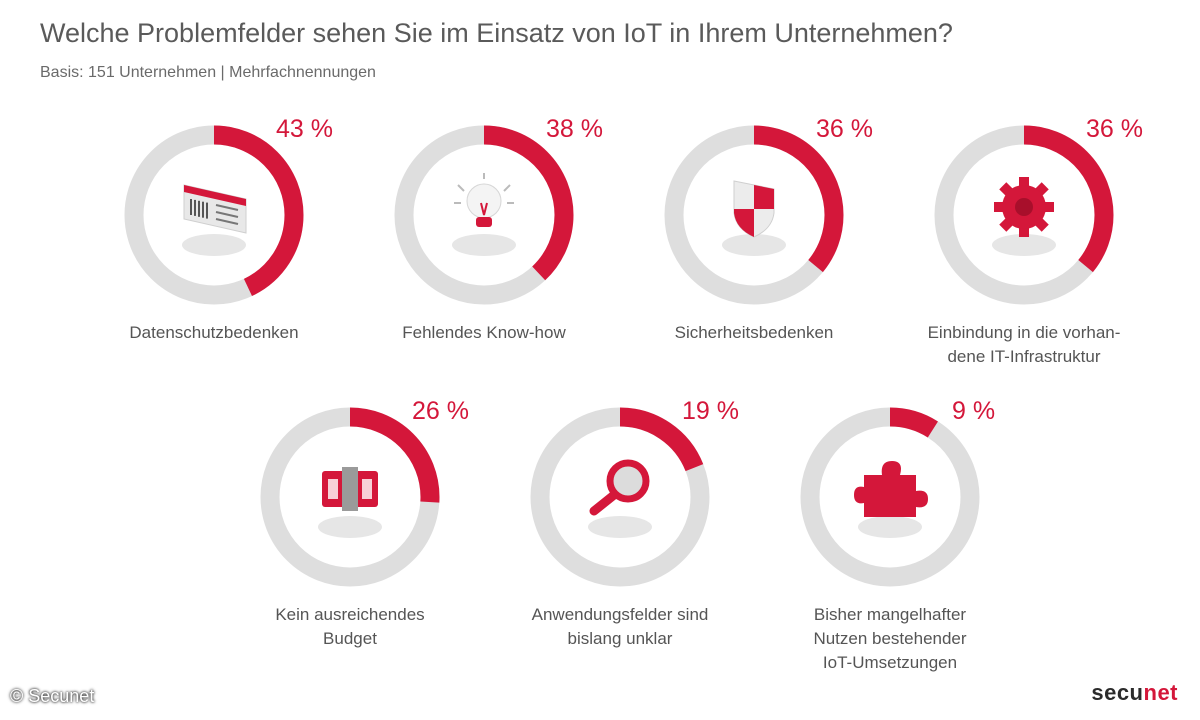 The image size is (1200, 720). What do you see at coordinates (440, 411) in the screenshot?
I see `value-label: 26 %` at bounding box center [440, 411].